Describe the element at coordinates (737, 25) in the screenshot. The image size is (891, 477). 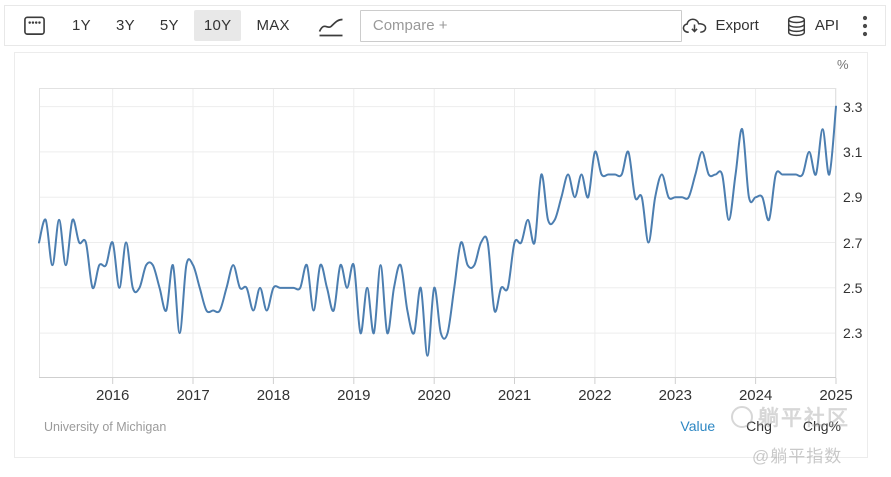
I see `export-label: Export` at that location.